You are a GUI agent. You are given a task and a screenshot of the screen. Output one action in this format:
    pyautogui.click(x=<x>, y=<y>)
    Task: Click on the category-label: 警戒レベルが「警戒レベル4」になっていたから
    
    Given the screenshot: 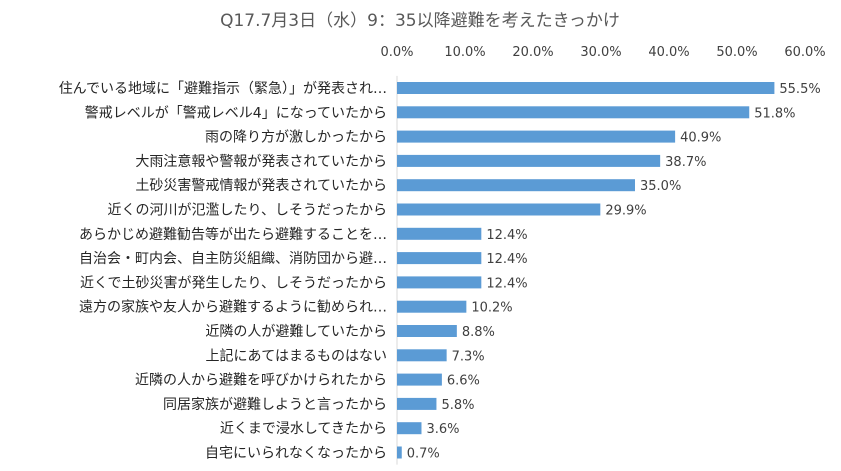 What is the action you would take?
    pyautogui.click(x=236, y=113)
    